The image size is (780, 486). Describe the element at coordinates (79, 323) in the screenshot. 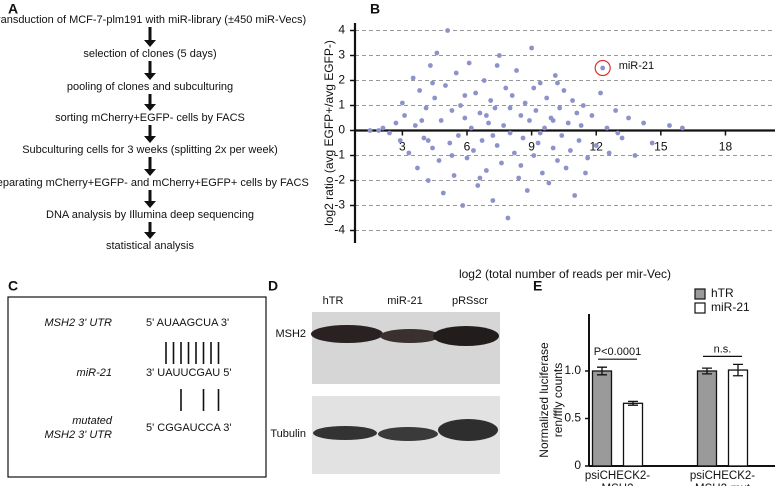

I see `sequence-label: MSH2 3' UTR` at that location.